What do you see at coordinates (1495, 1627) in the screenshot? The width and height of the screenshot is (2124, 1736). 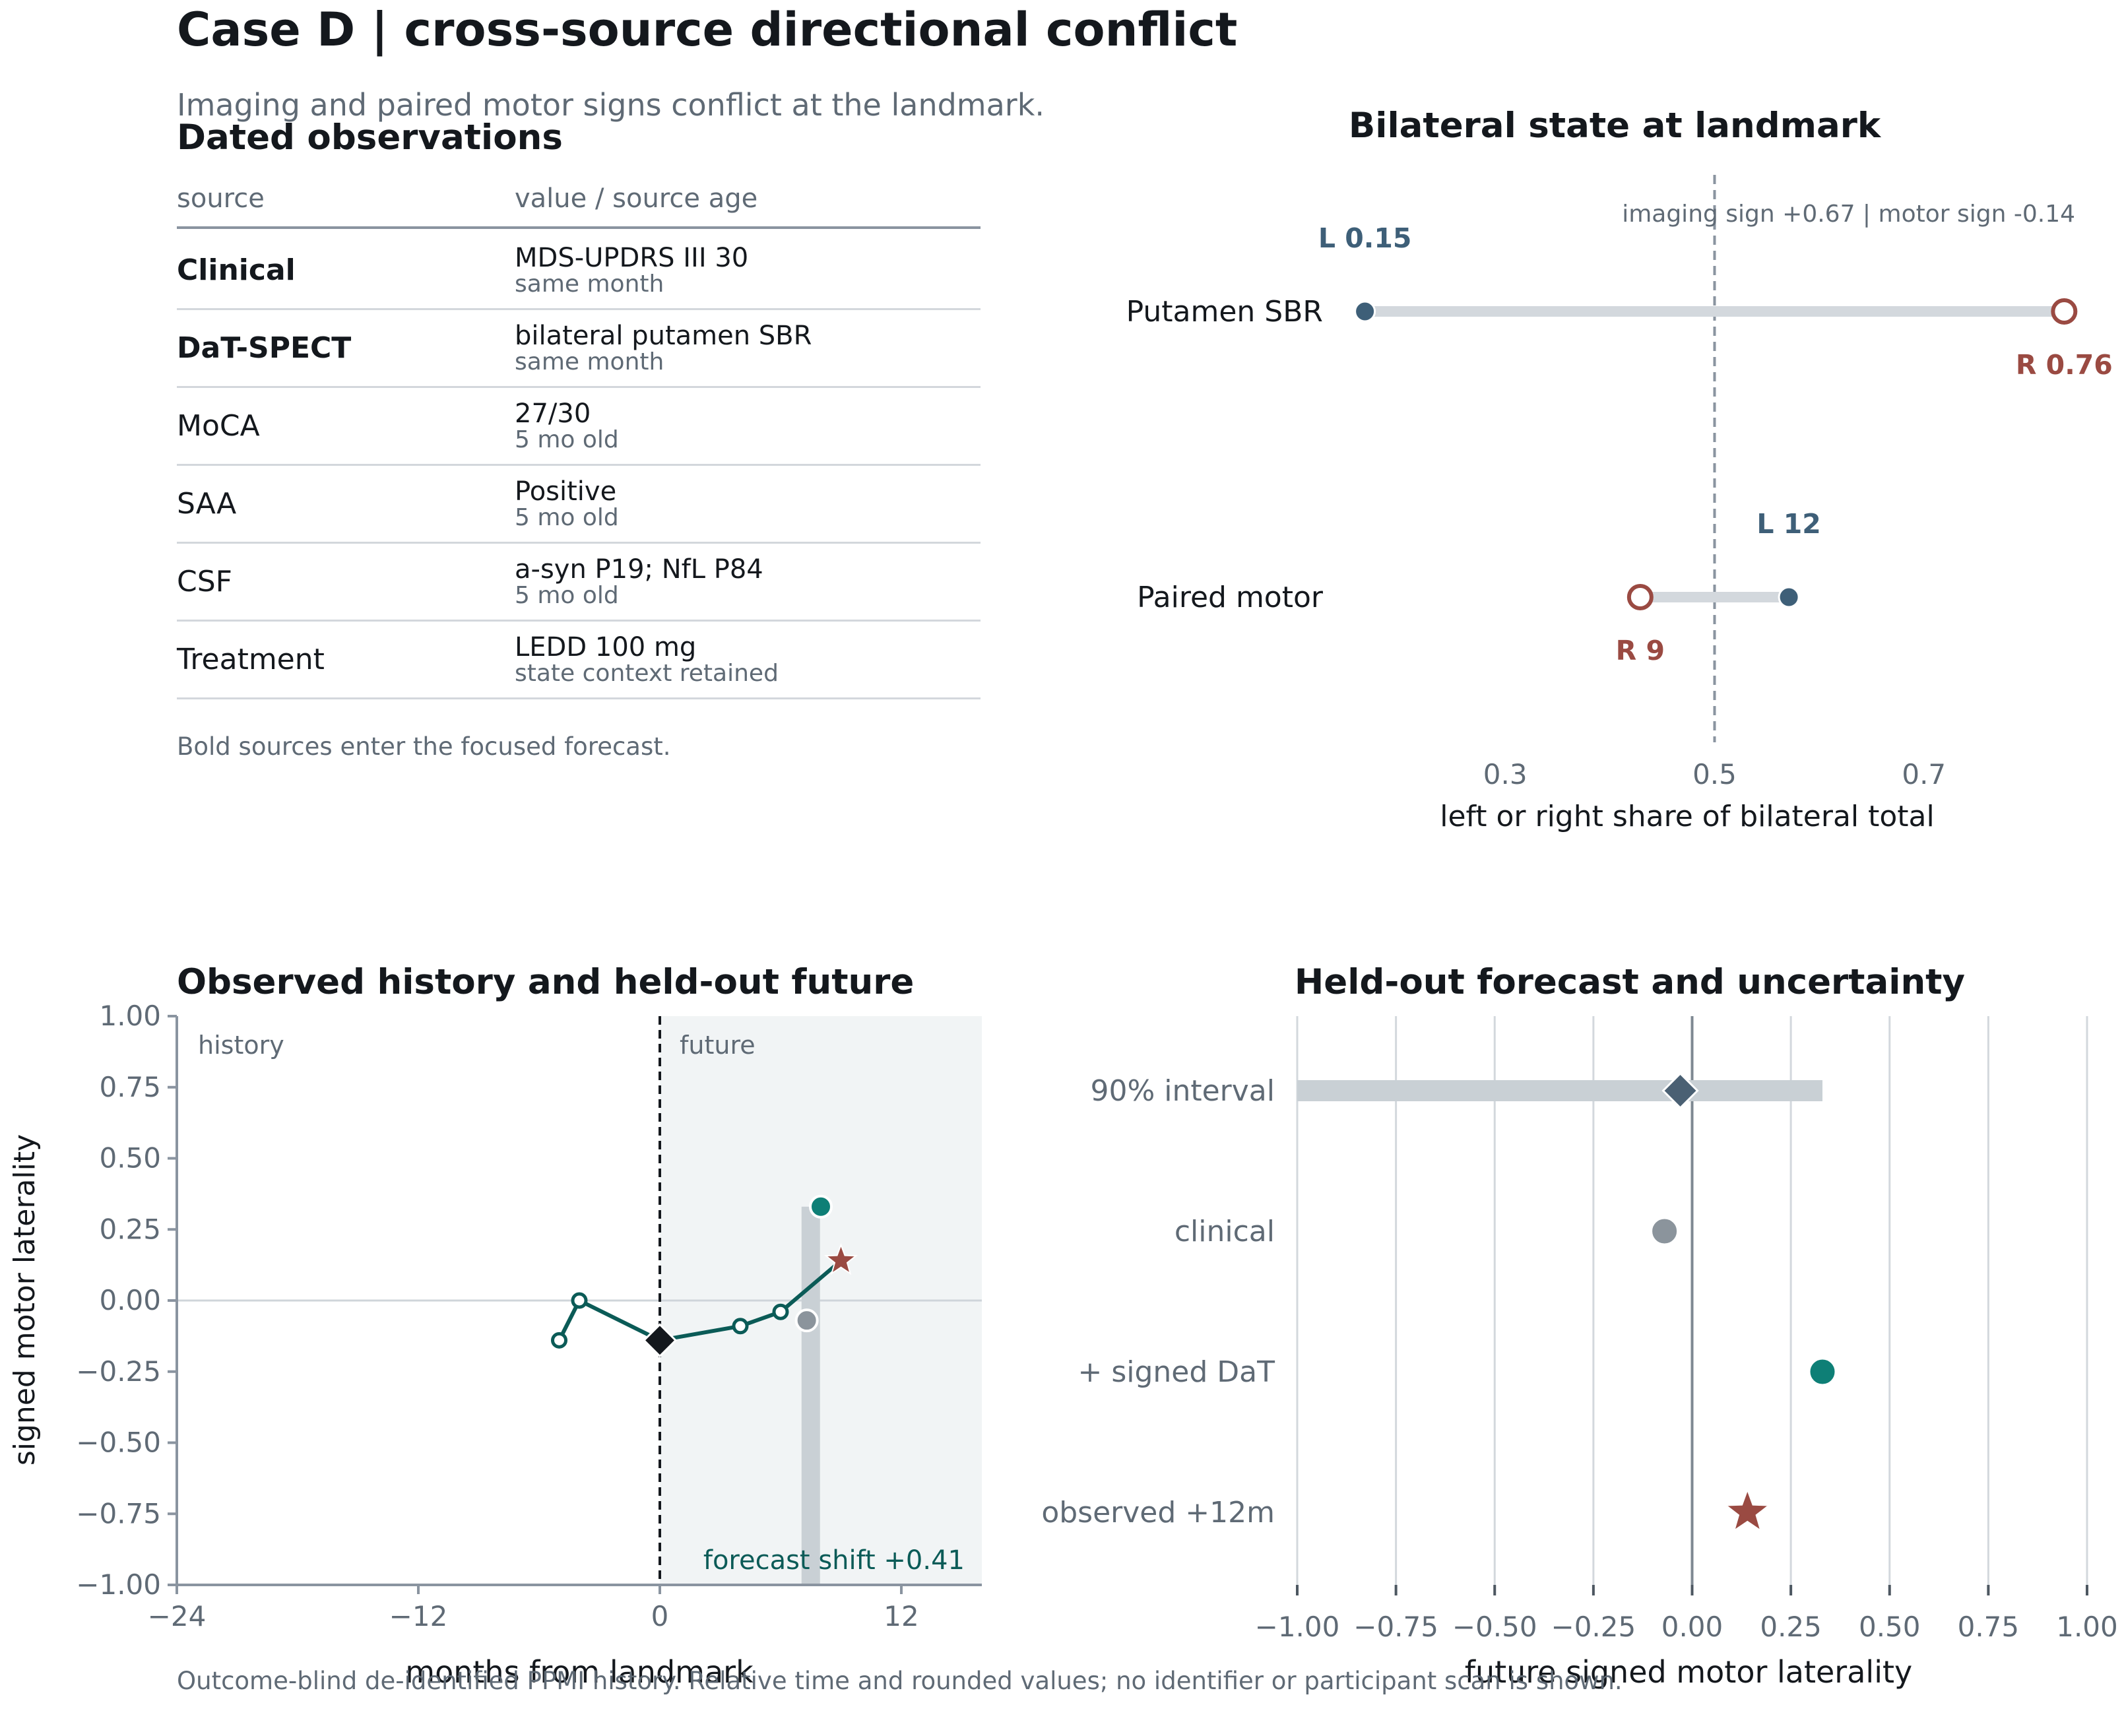 I see `x-tick-label: −0.50` at bounding box center [1495, 1627].